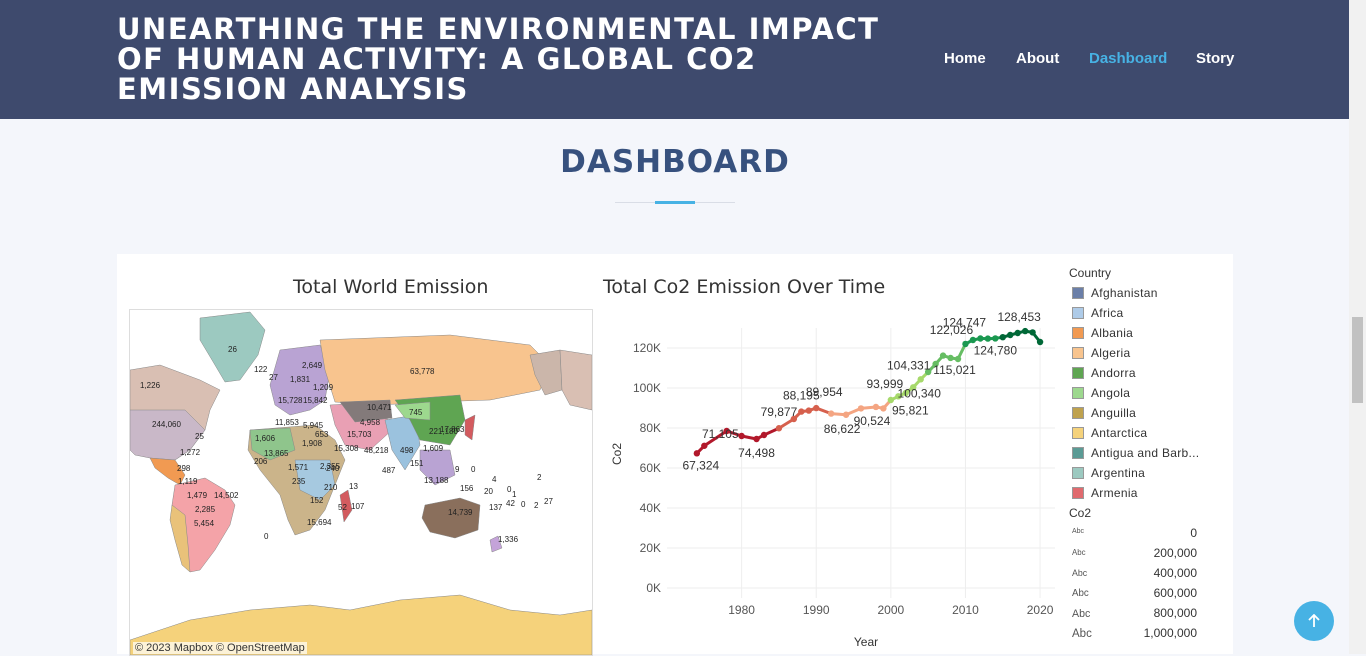 The image size is (1366, 656). What do you see at coordinates (617, 454) in the screenshot?
I see `chart-y-axis-label: Co2` at bounding box center [617, 454].